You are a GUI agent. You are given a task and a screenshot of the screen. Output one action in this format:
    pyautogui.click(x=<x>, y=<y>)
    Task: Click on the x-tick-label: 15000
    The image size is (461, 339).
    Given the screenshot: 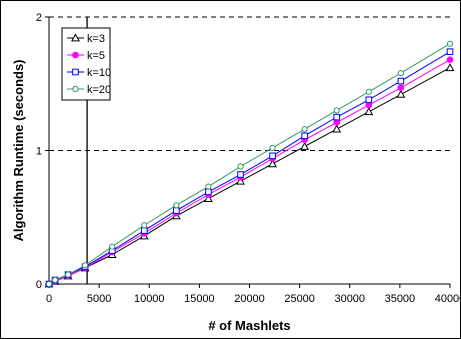 What is the action you would take?
    pyautogui.click(x=199, y=299)
    